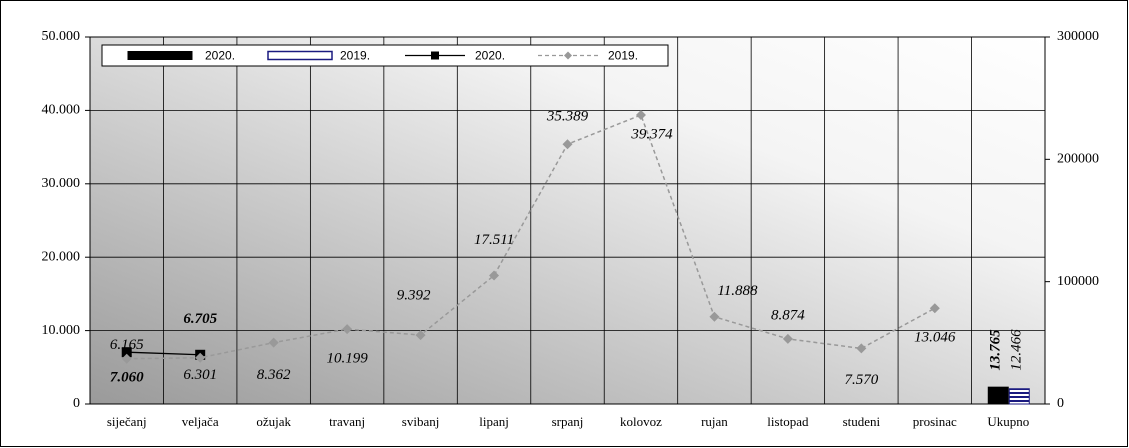 The image size is (1129, 448). I want to click on legend: 2020. 2019. 2020. 2019., so click(385, 55).